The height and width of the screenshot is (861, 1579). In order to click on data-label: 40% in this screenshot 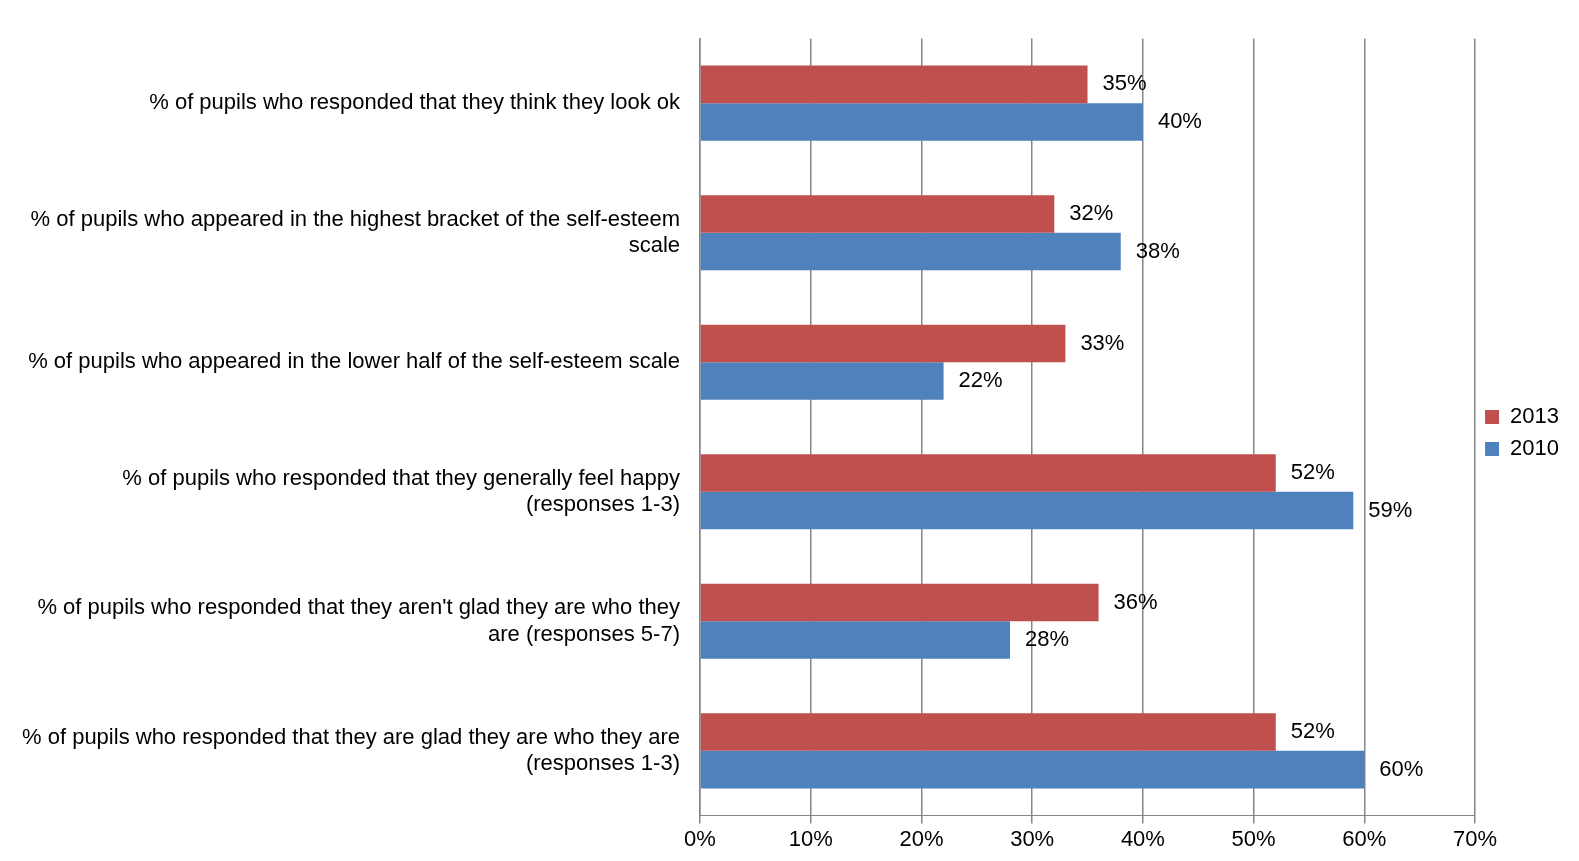, I will do `click(1179, 121)`.